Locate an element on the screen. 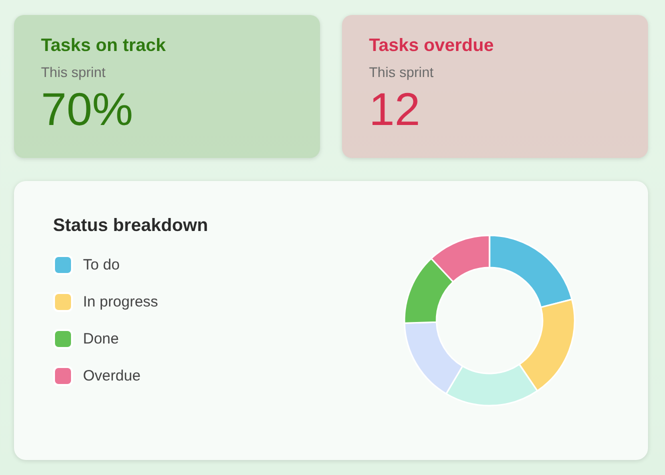  legend-label: Overdue is located at coordinates (112, 376).